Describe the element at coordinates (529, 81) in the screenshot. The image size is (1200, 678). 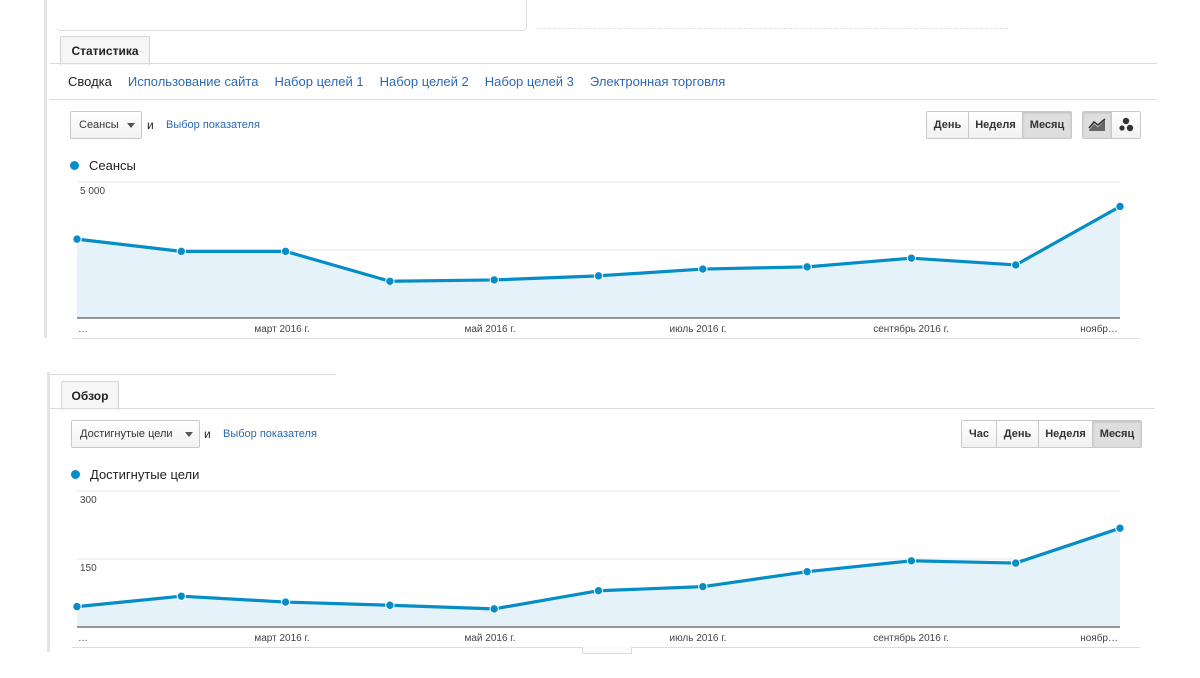
I see `subnav-goal-set-3: Набор целей 3` at that location.